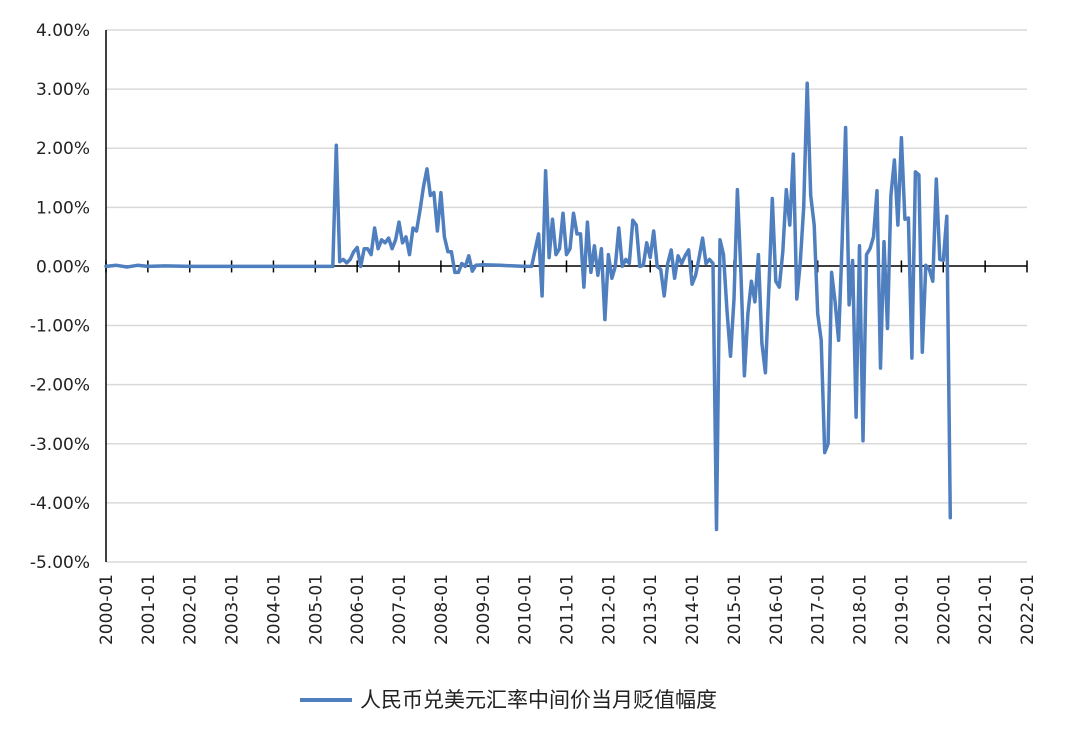 Image resolution: width=1080 pixels, height=738 pixels. What do you see at coordinates (861, 609) in the screenshot?
I see `x-tick-label: 2018-01` at bounding box center [861, 609].